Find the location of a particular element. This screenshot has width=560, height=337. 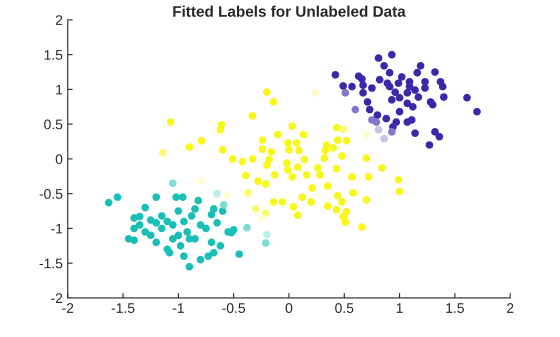

y-tick-label: -1.5 is located at coordinates (51, 263).